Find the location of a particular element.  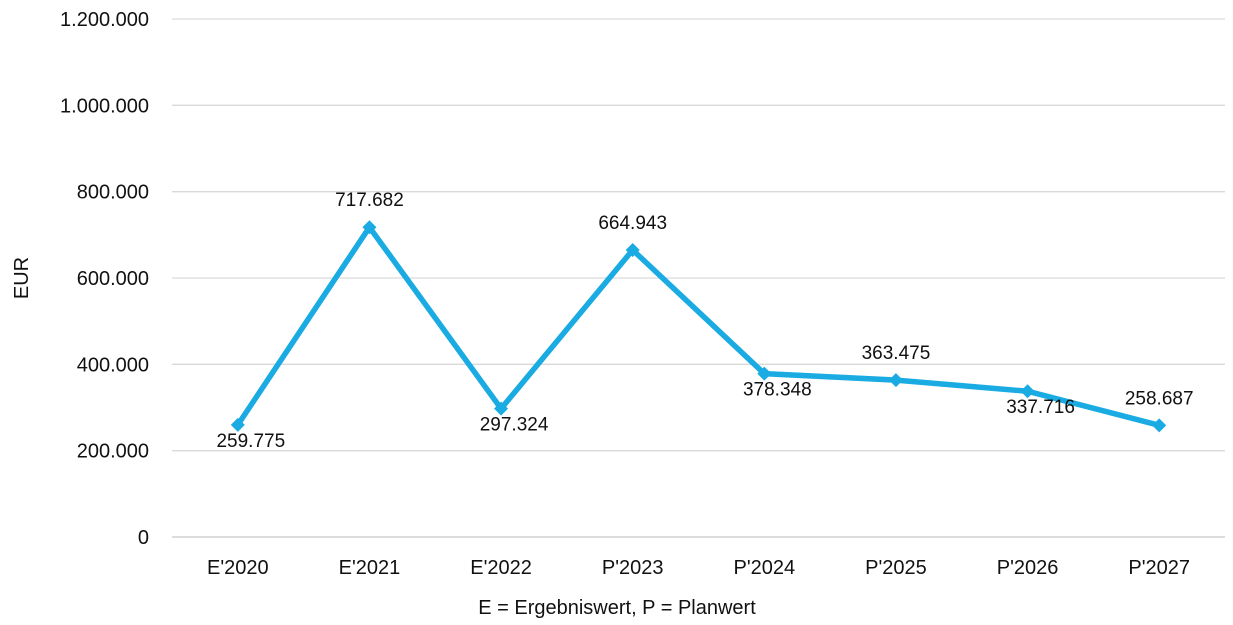

y-tick-label: 600.000 is located at coordinates (113, 279).